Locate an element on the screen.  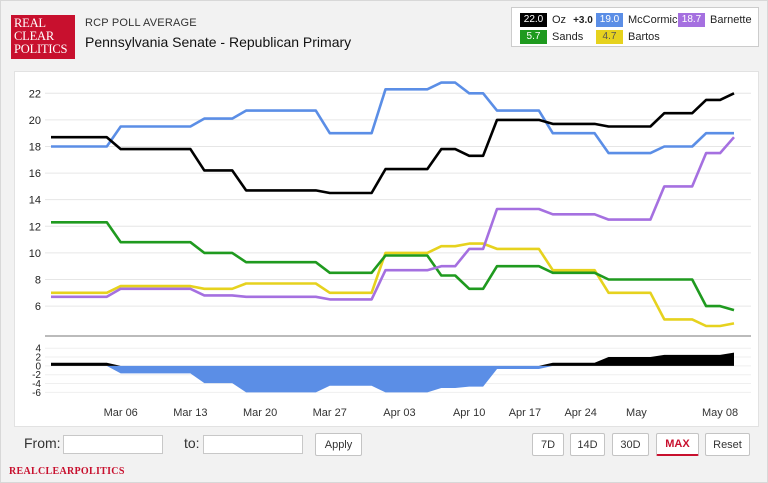
x-tick-label: May 08 is located at coordinates (720, 413).